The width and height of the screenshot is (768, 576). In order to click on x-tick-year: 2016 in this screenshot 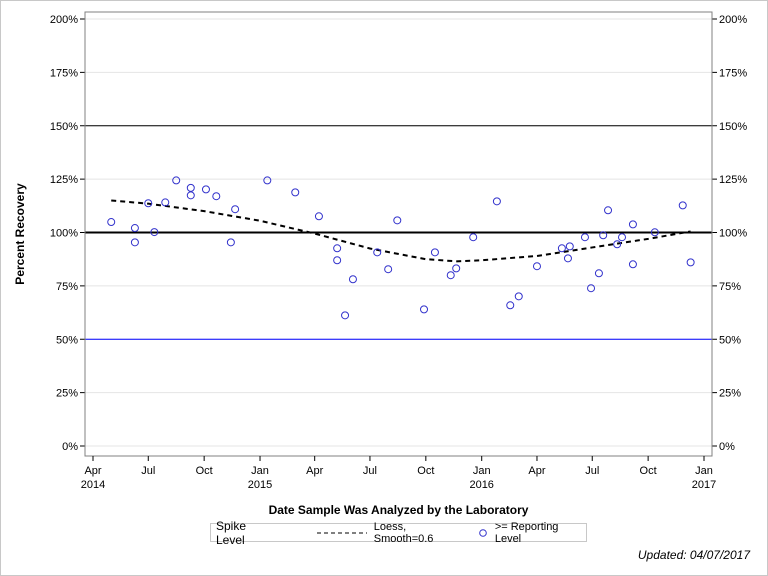, I will do `click(481, 485)`.